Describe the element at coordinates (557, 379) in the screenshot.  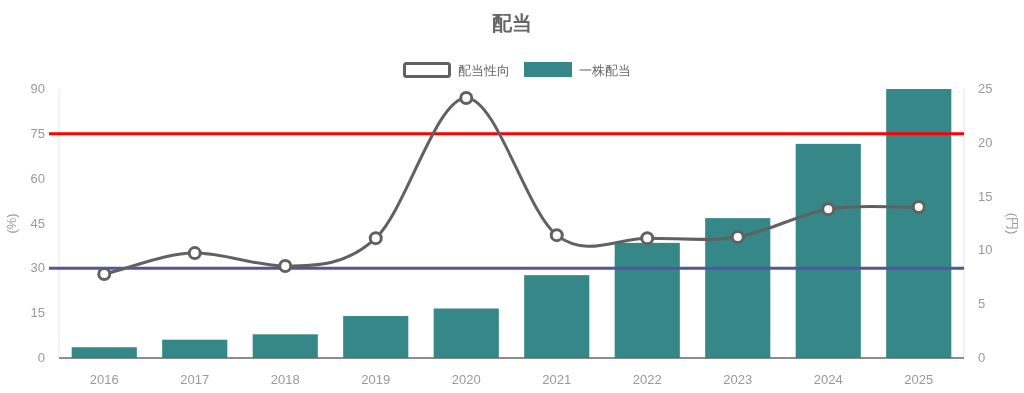
I see `x-tick-label: 2021` at that location.